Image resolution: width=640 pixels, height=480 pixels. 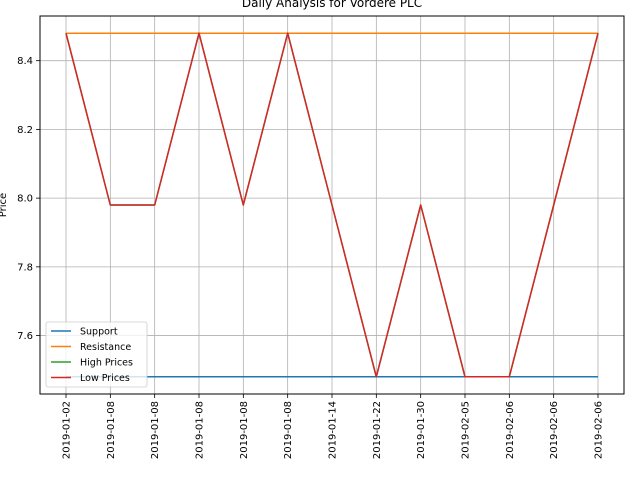 What do you see at coordinates (466, 430) in the screenshot?
I see `x-tick-label: 2019-02-05` at bounding box center [466, 430].